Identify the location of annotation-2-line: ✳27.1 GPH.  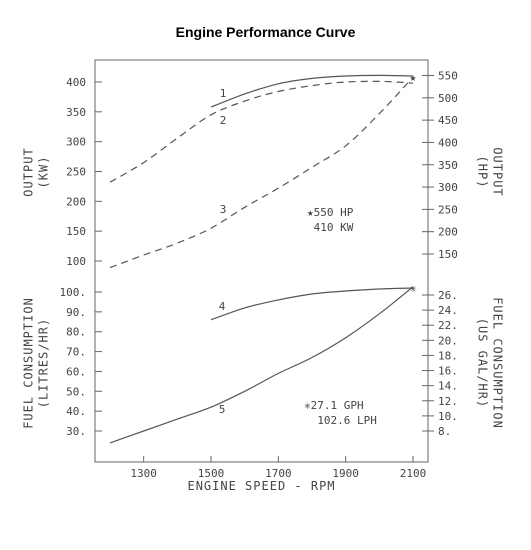
(334, 405).